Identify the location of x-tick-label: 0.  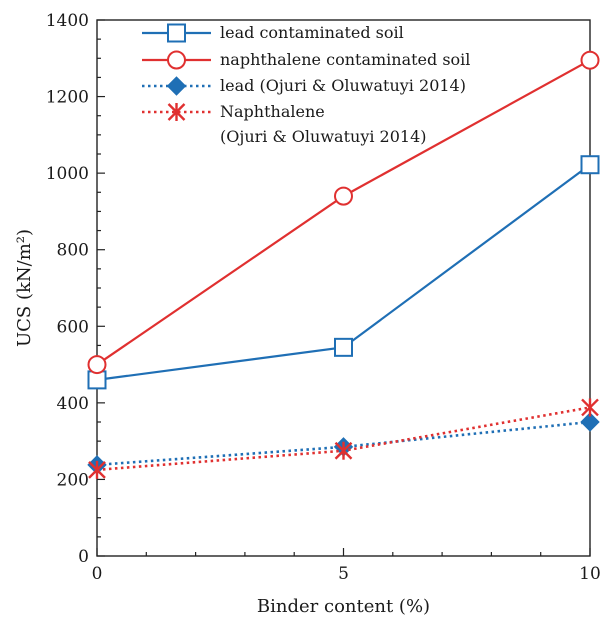
(97, 574).